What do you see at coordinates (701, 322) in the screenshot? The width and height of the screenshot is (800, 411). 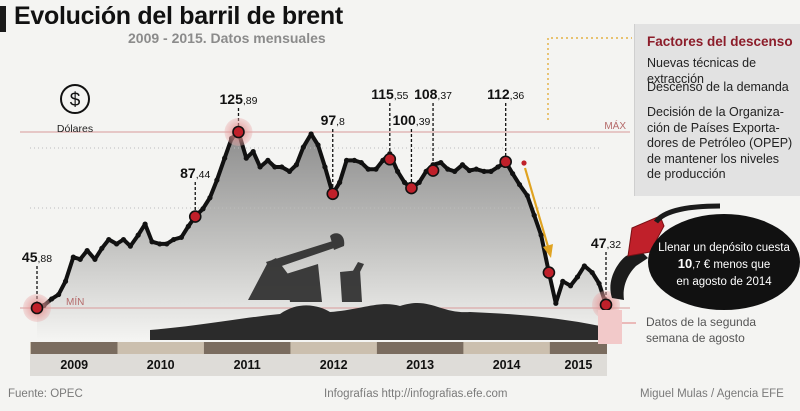 I see `note-text-line1: Datos de la segunda` at bounding box center [701, 322].